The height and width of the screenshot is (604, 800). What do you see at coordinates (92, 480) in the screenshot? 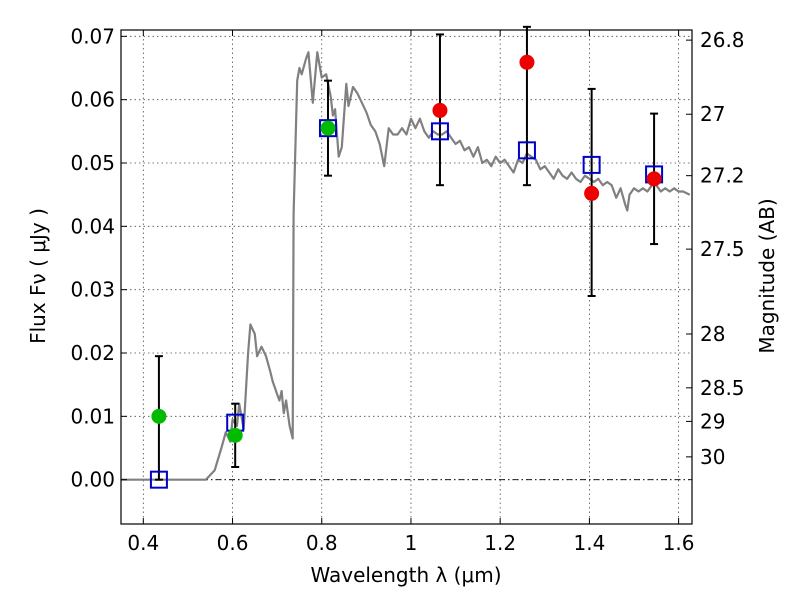
I see `y-tick-label: 0.00` at bounding box center [92, 480].